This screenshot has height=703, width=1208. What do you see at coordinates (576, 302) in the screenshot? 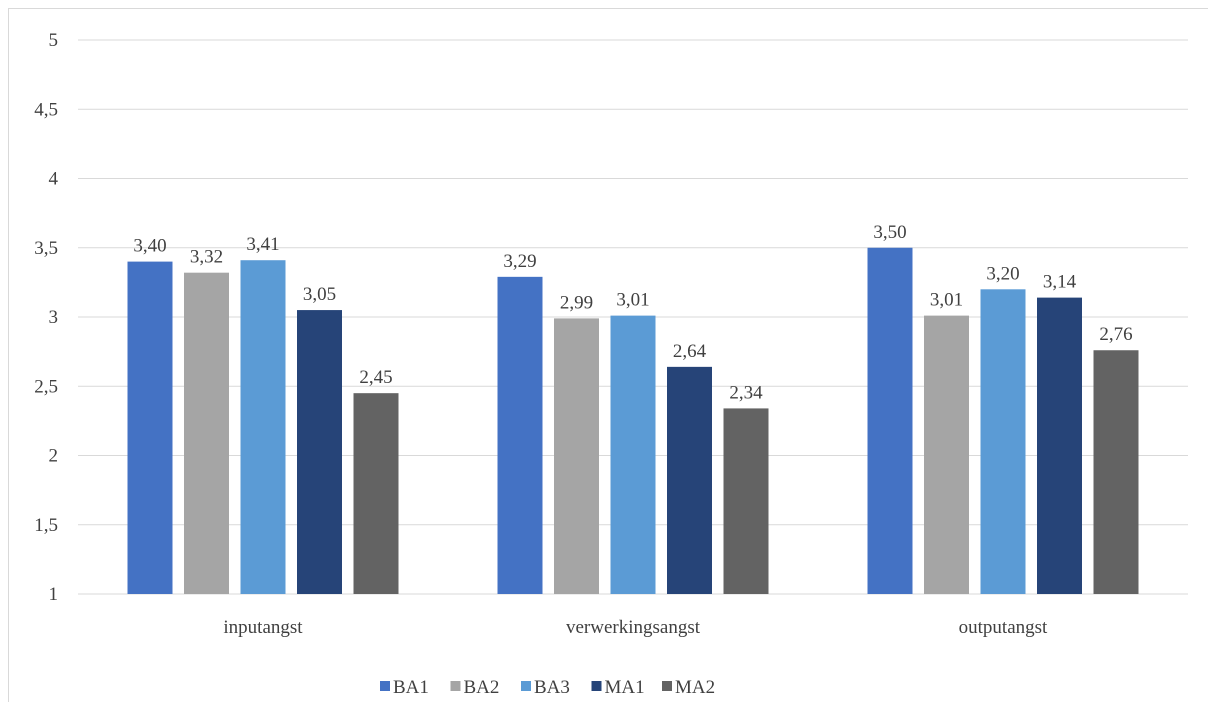
I see `data-label: 2,99` at bounding box center [576, 302].